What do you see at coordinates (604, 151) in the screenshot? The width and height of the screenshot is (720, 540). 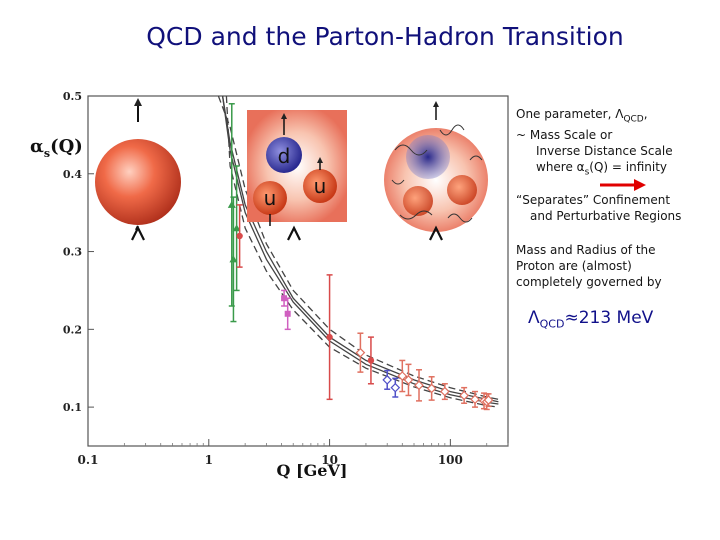 I see `side-line-3: Inverse Distance Scale` at bounding box center [604, 151].